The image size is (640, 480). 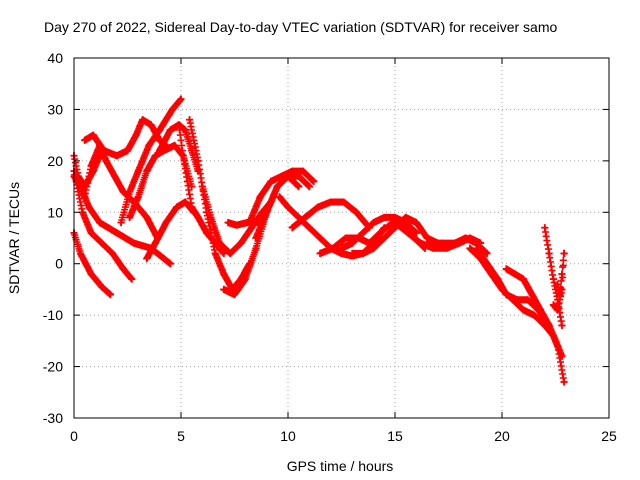 What do you see at coordinates (55, 161) in the screenshot?
I see `y-tick-label: 20` at bounding box center [55, 161].